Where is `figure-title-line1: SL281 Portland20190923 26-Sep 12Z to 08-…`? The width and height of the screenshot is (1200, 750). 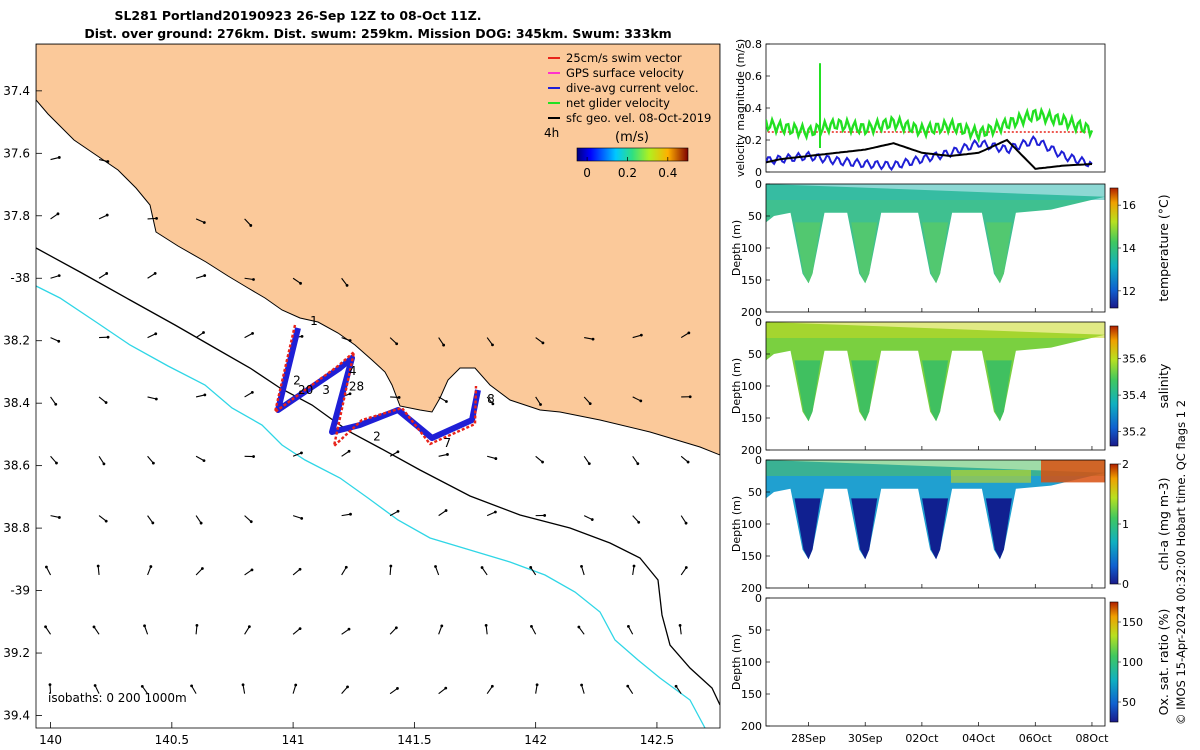
figure-title-line1: SL281 Portland20190923 26-Sep 12Z to 08-… is located at coordinates (297, 15).